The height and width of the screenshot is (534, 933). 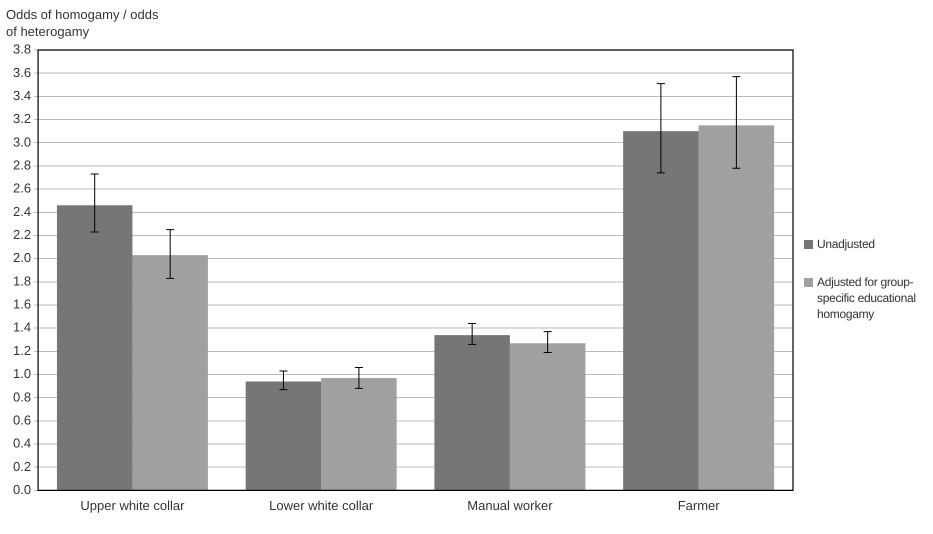 I want to click on y-tick-label: 1.2, so click(x=22, y=350).